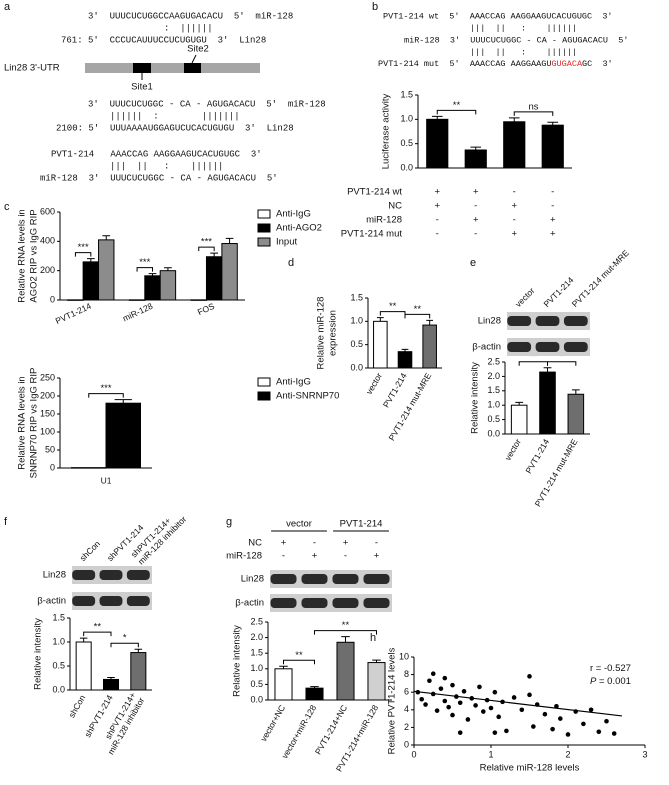 The height and width of the screenshot is (785, 669). I want to click on significance-label: *, so click(562, 356).